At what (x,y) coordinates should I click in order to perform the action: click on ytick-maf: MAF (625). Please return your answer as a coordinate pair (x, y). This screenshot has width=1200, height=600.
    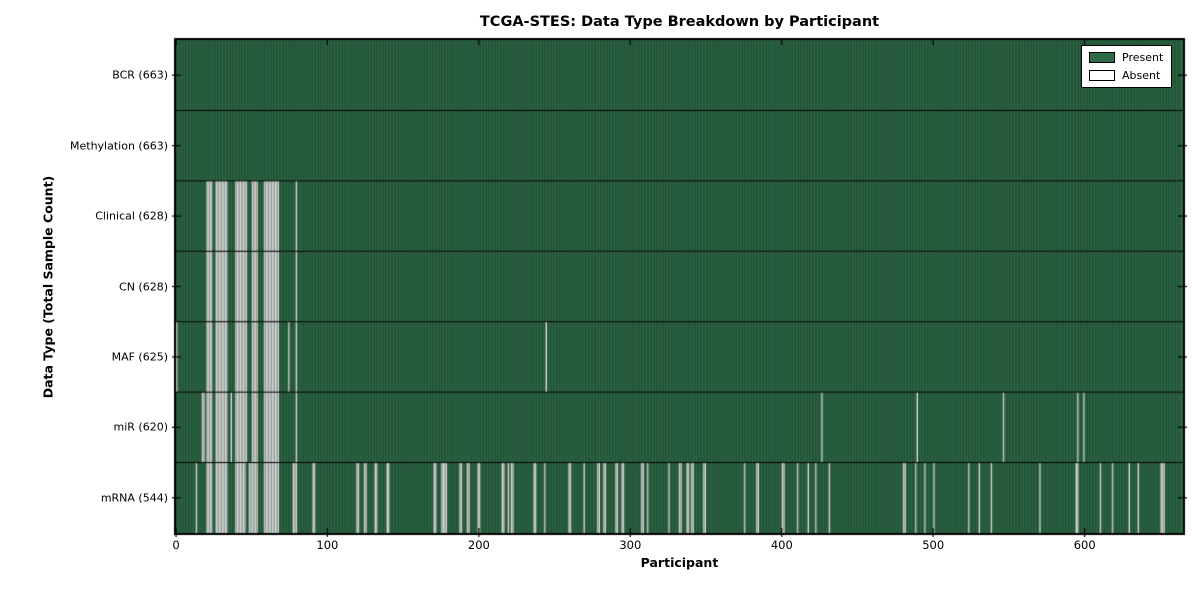
    Looking at the image, I should click on (139, 357).